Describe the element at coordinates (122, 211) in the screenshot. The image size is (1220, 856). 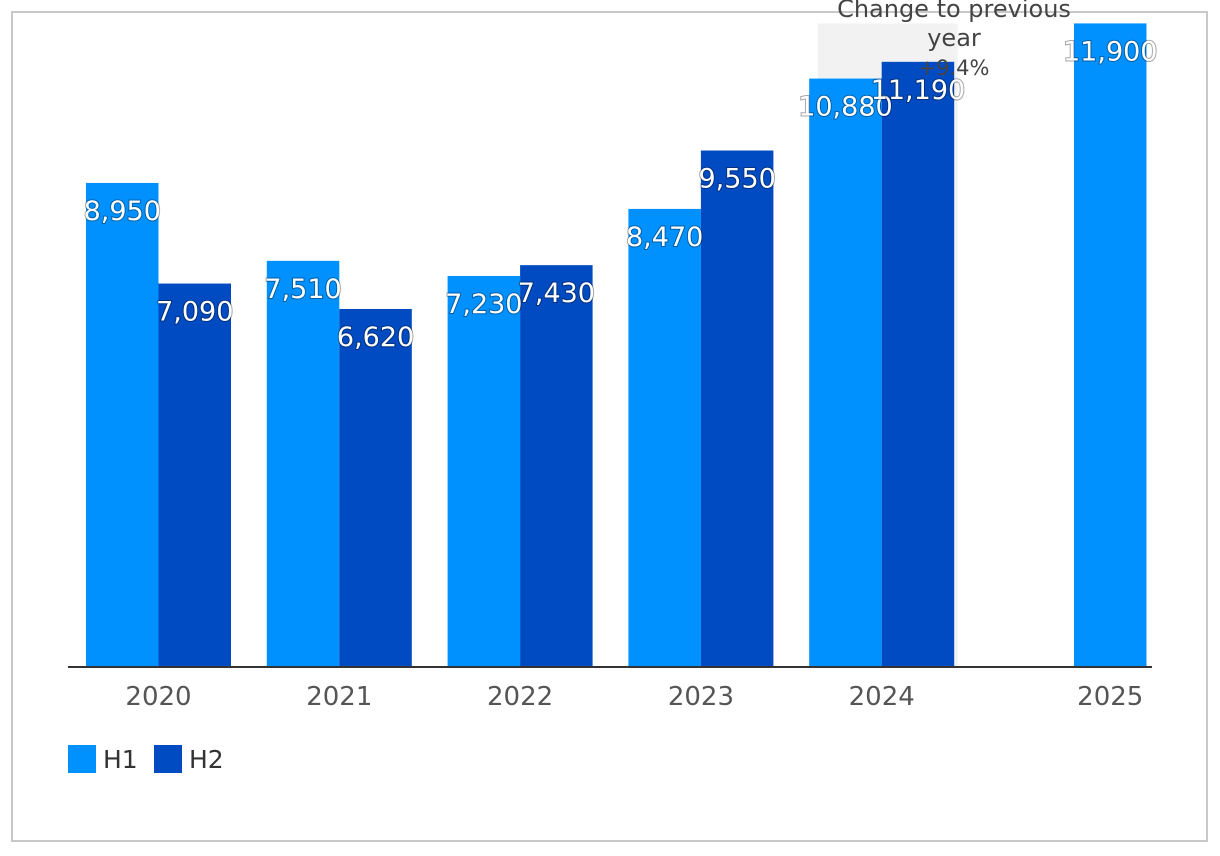
I see `value-label-h1-2020: 8,950` at that location.